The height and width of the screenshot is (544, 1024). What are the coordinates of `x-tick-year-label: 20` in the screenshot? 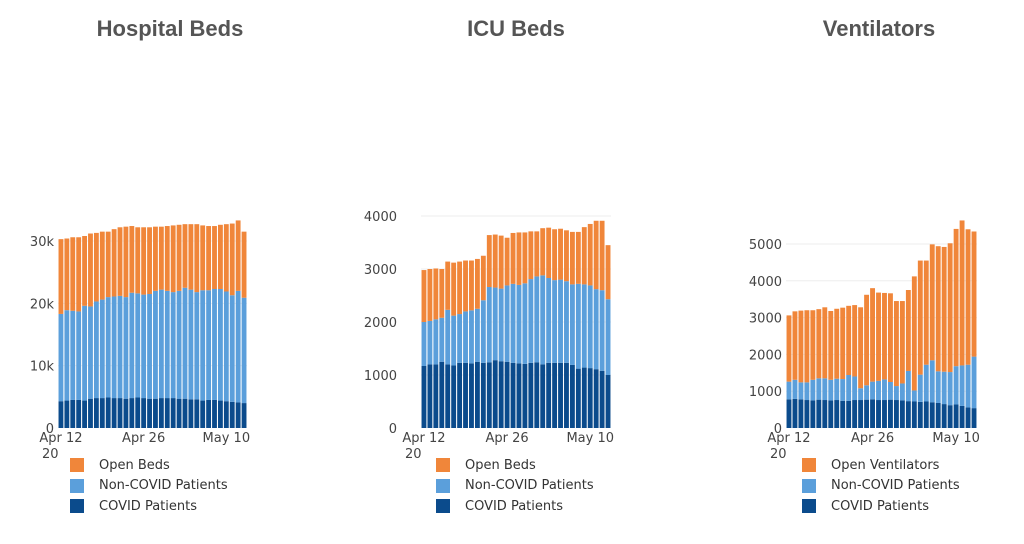 It's located at (413, 454).